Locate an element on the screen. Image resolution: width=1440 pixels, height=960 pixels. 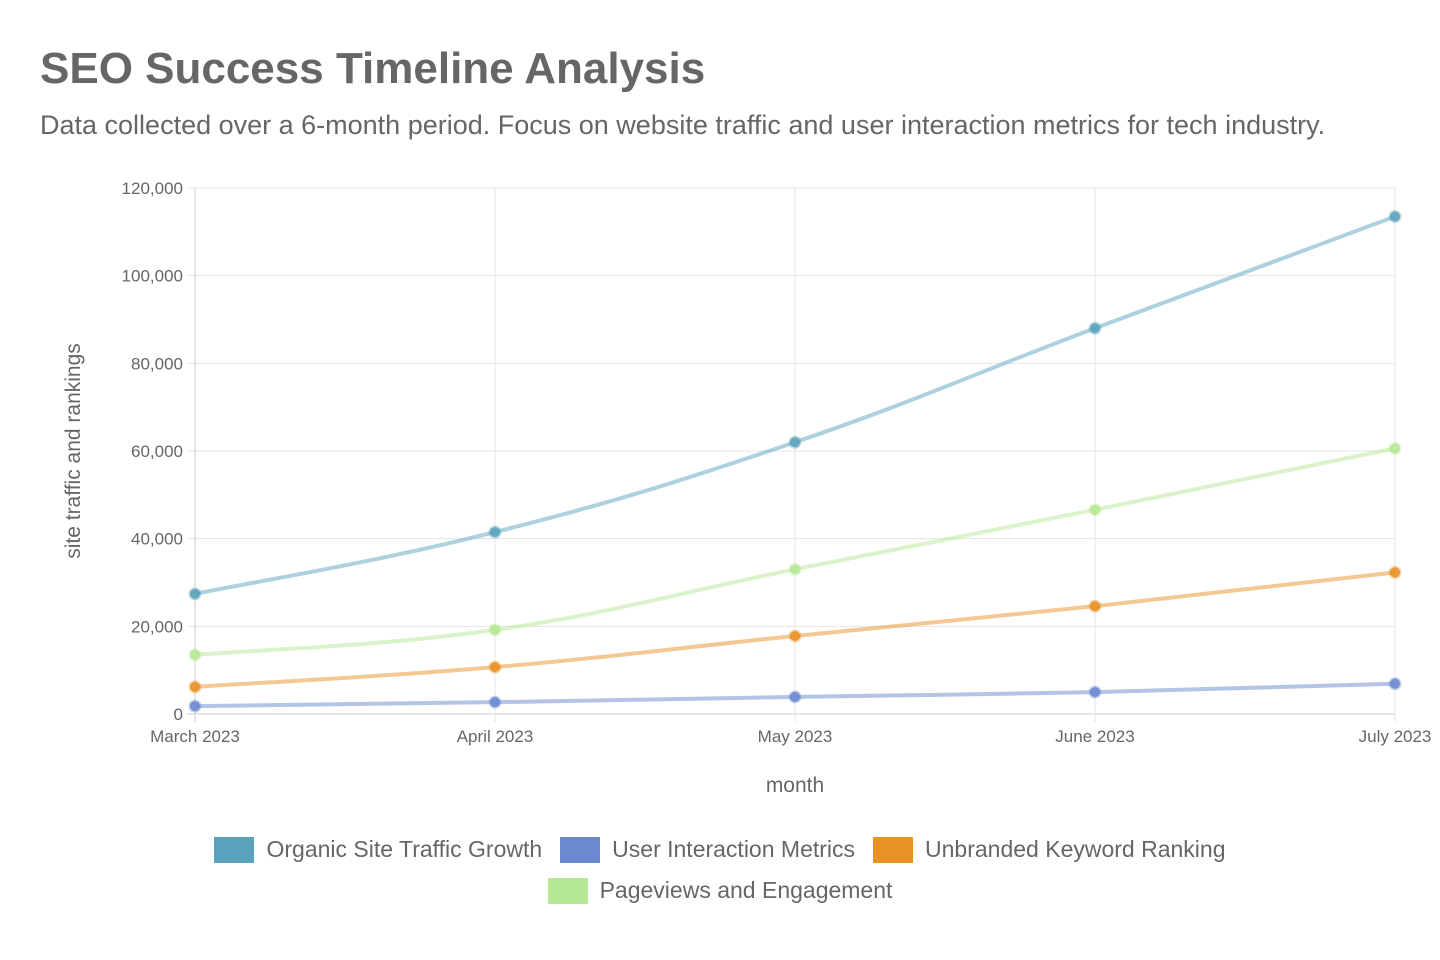
x-tick-label: April 2023 is located at coordinates (495, 736).